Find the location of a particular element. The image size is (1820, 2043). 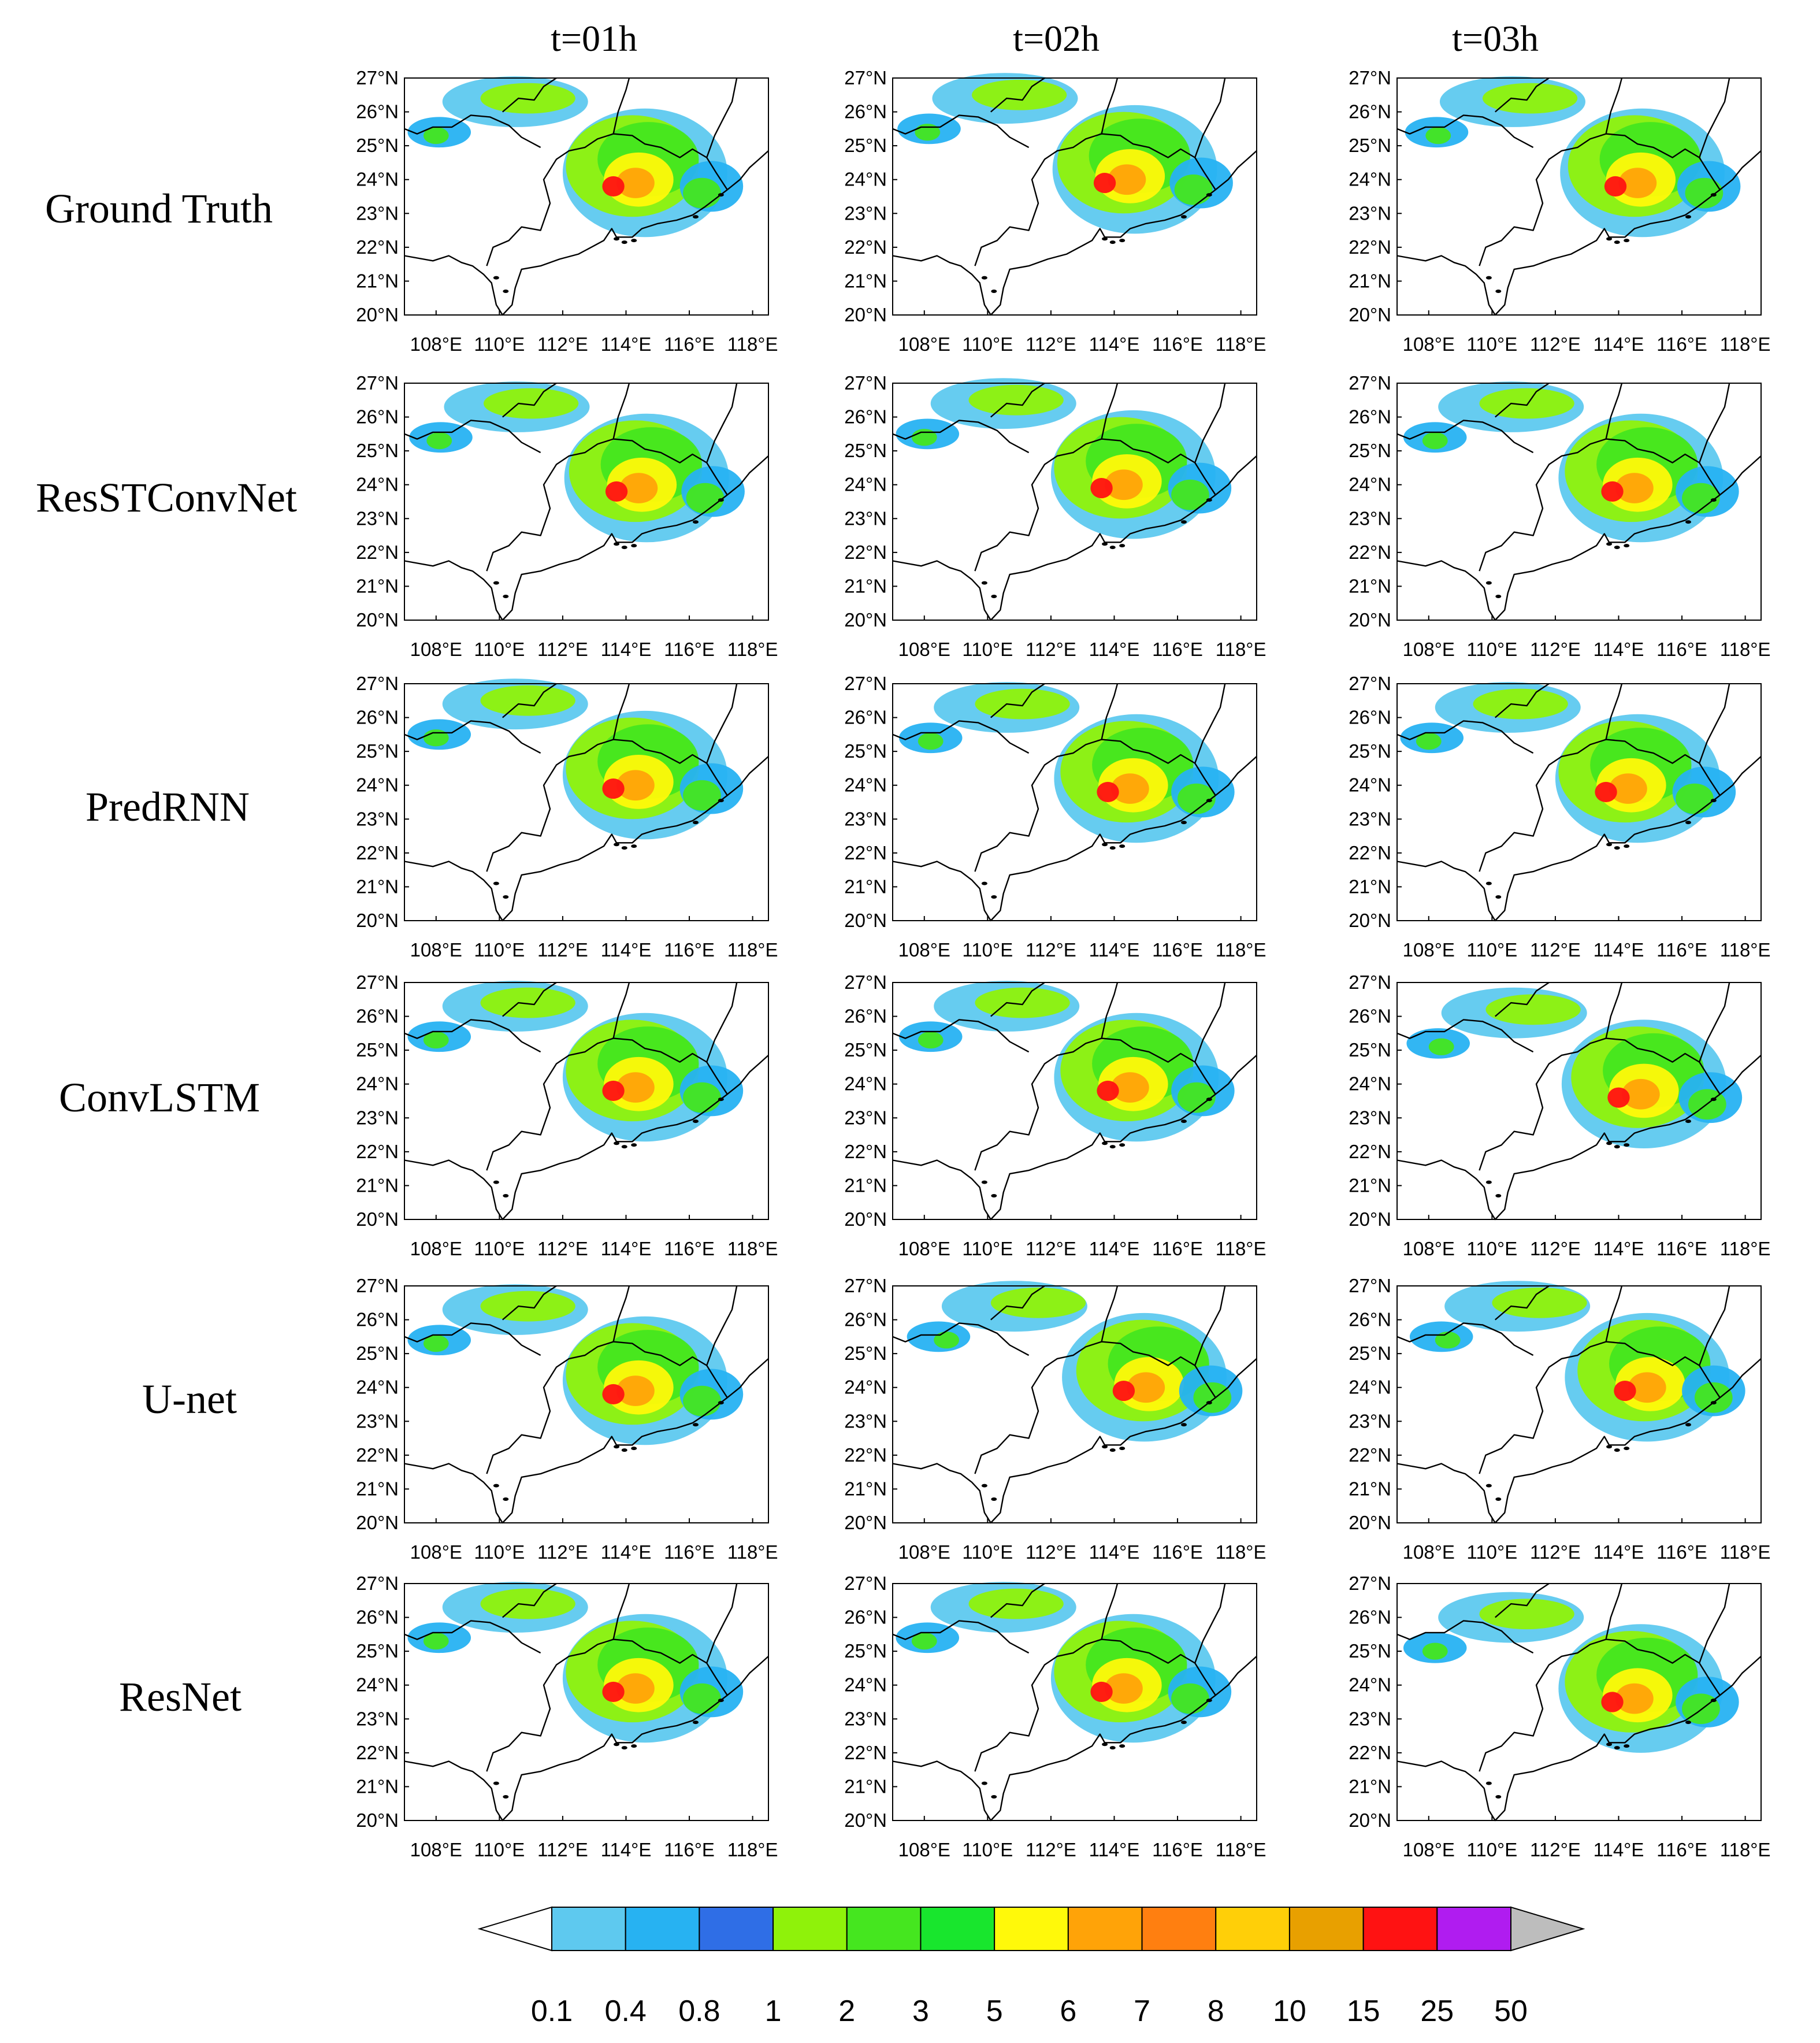

lat-tick-label: 22°N is located at coordinates (865, 1455).